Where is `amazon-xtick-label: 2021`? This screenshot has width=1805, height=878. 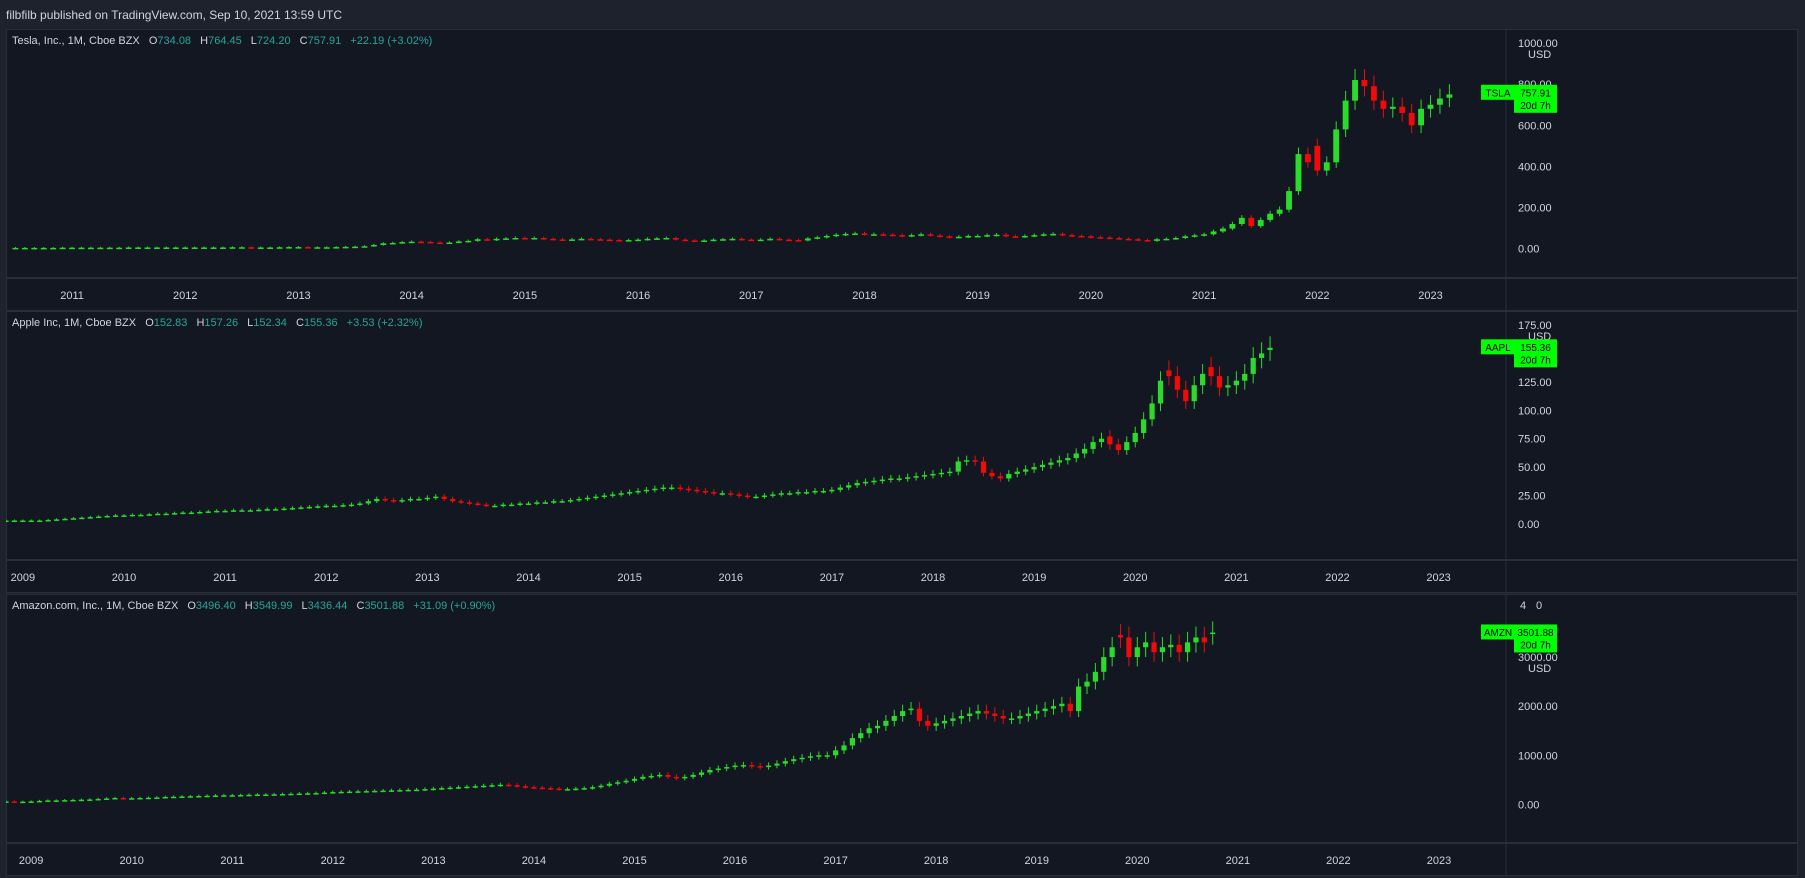
amazon-xtick-label: 2021 is located at coordinates (1238, 861).